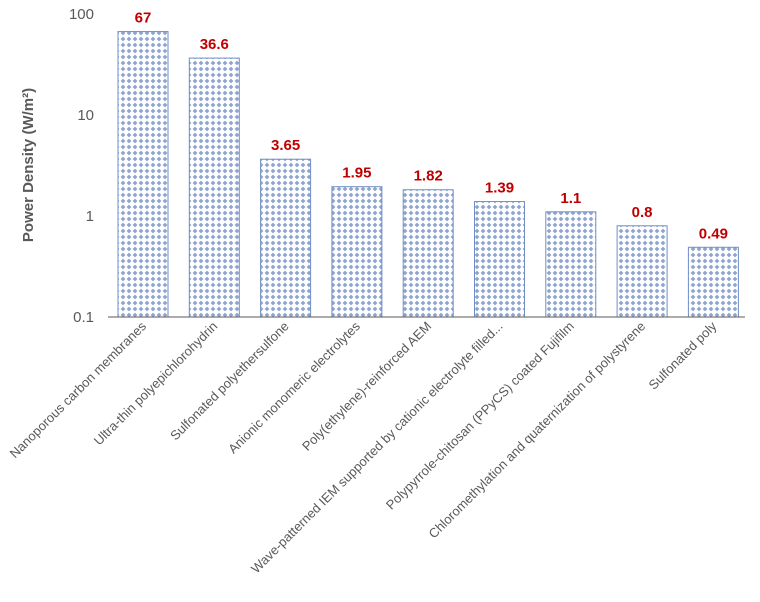 This screenshot has height=602, width=760. Describe the element at coordinates (83, 317) in the screenshot. I see `y-tick-label: 0.1` at that location.